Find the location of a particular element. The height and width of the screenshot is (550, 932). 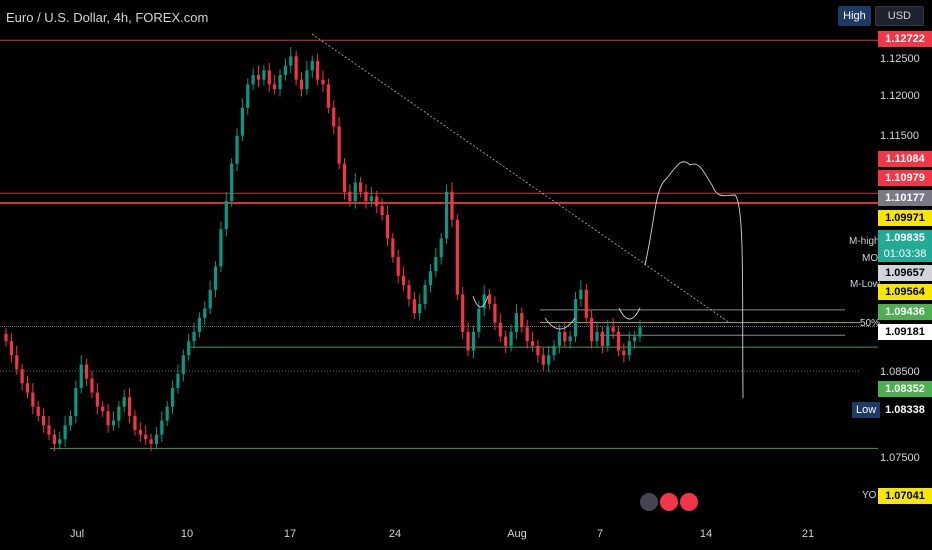

price-tick-label: 1.12000 is located at coordinates (900, 96).